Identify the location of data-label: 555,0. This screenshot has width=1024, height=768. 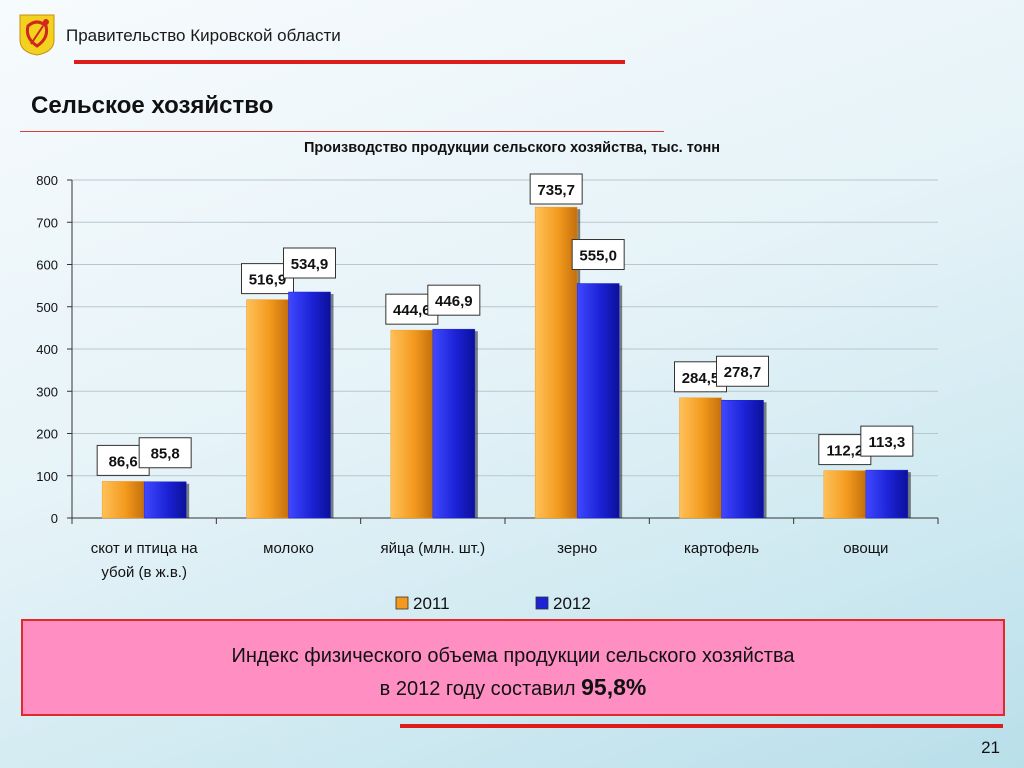
(598, 256).